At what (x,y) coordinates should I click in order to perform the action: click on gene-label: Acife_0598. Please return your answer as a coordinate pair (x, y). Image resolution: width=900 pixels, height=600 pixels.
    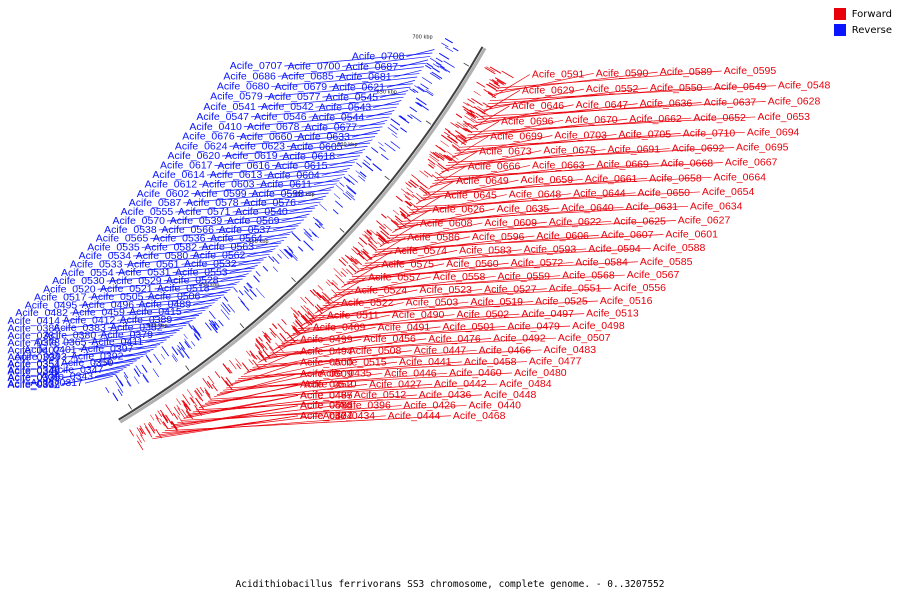
    Looking at the image, I should click on (277, 194).